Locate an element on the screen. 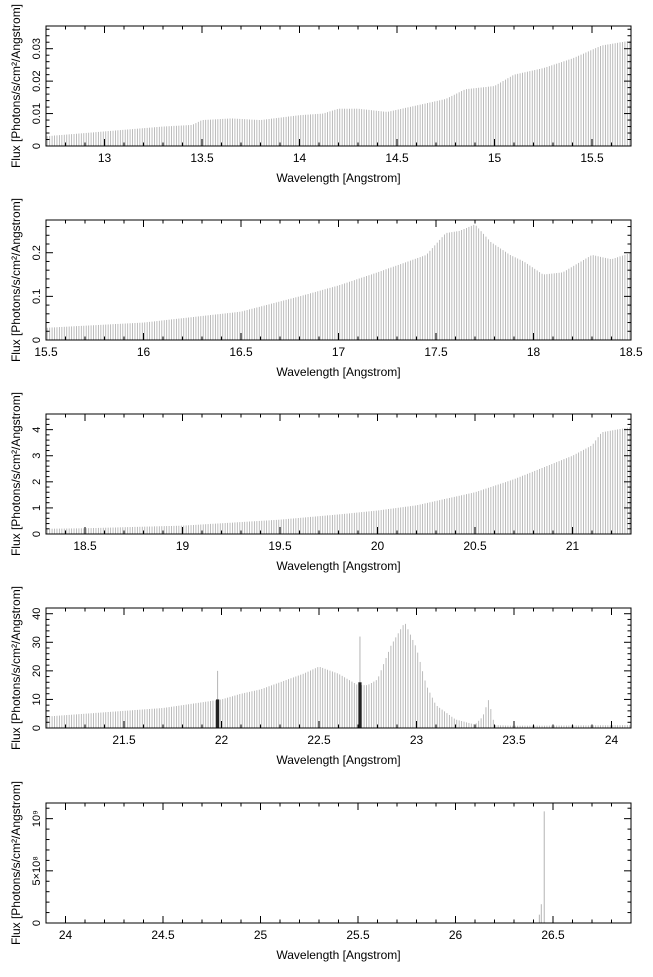  x-tick-label: 16.5 is located at coordinates (241, 352).